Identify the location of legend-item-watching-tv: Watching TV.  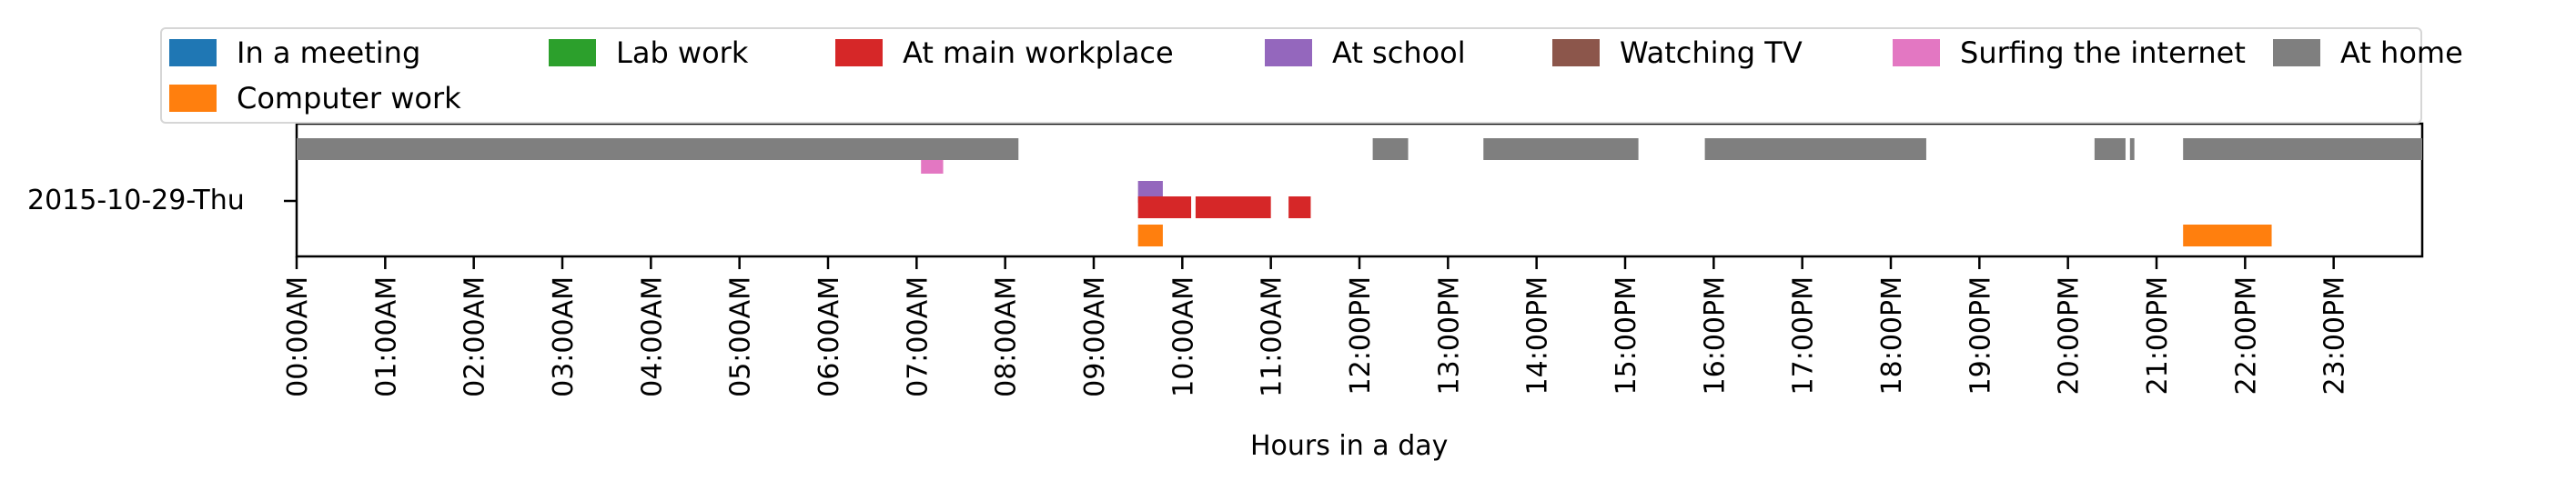
(1677, 52).